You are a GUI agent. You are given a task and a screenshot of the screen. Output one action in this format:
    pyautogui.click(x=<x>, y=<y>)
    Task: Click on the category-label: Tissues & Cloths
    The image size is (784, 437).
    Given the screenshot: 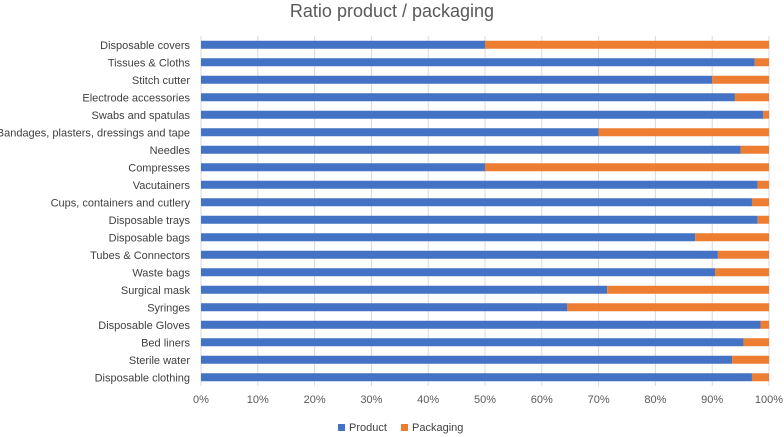 What is the action you would take?
    pyautogui.click(x=149, y=63)
    